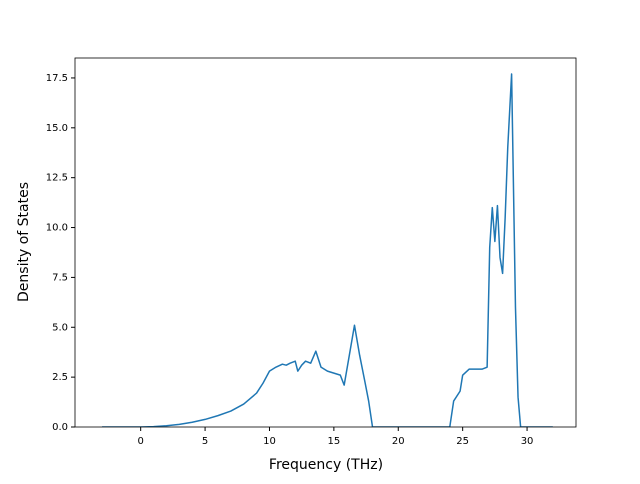 This screenshot has width=640, height=484. Describe the element at coordinates (269, 441) in the screenshot. I see `x-tick-label: 10` at that location.